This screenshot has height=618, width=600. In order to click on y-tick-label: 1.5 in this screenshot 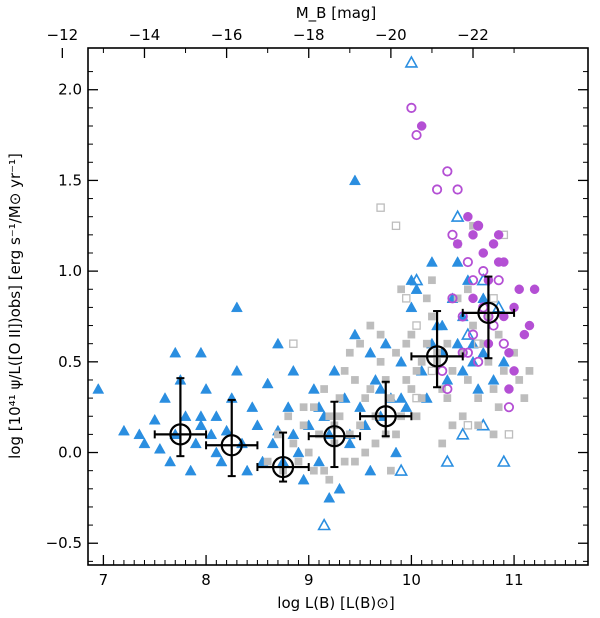, I will do `click(70, 180)`.